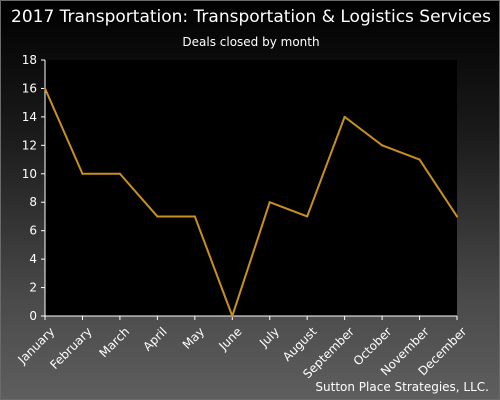 The width and height of the screenshot is (500, 400). Describe the element at coordinates (269, 337) in the screenshot. I see `x-tick-label: July` at that location.